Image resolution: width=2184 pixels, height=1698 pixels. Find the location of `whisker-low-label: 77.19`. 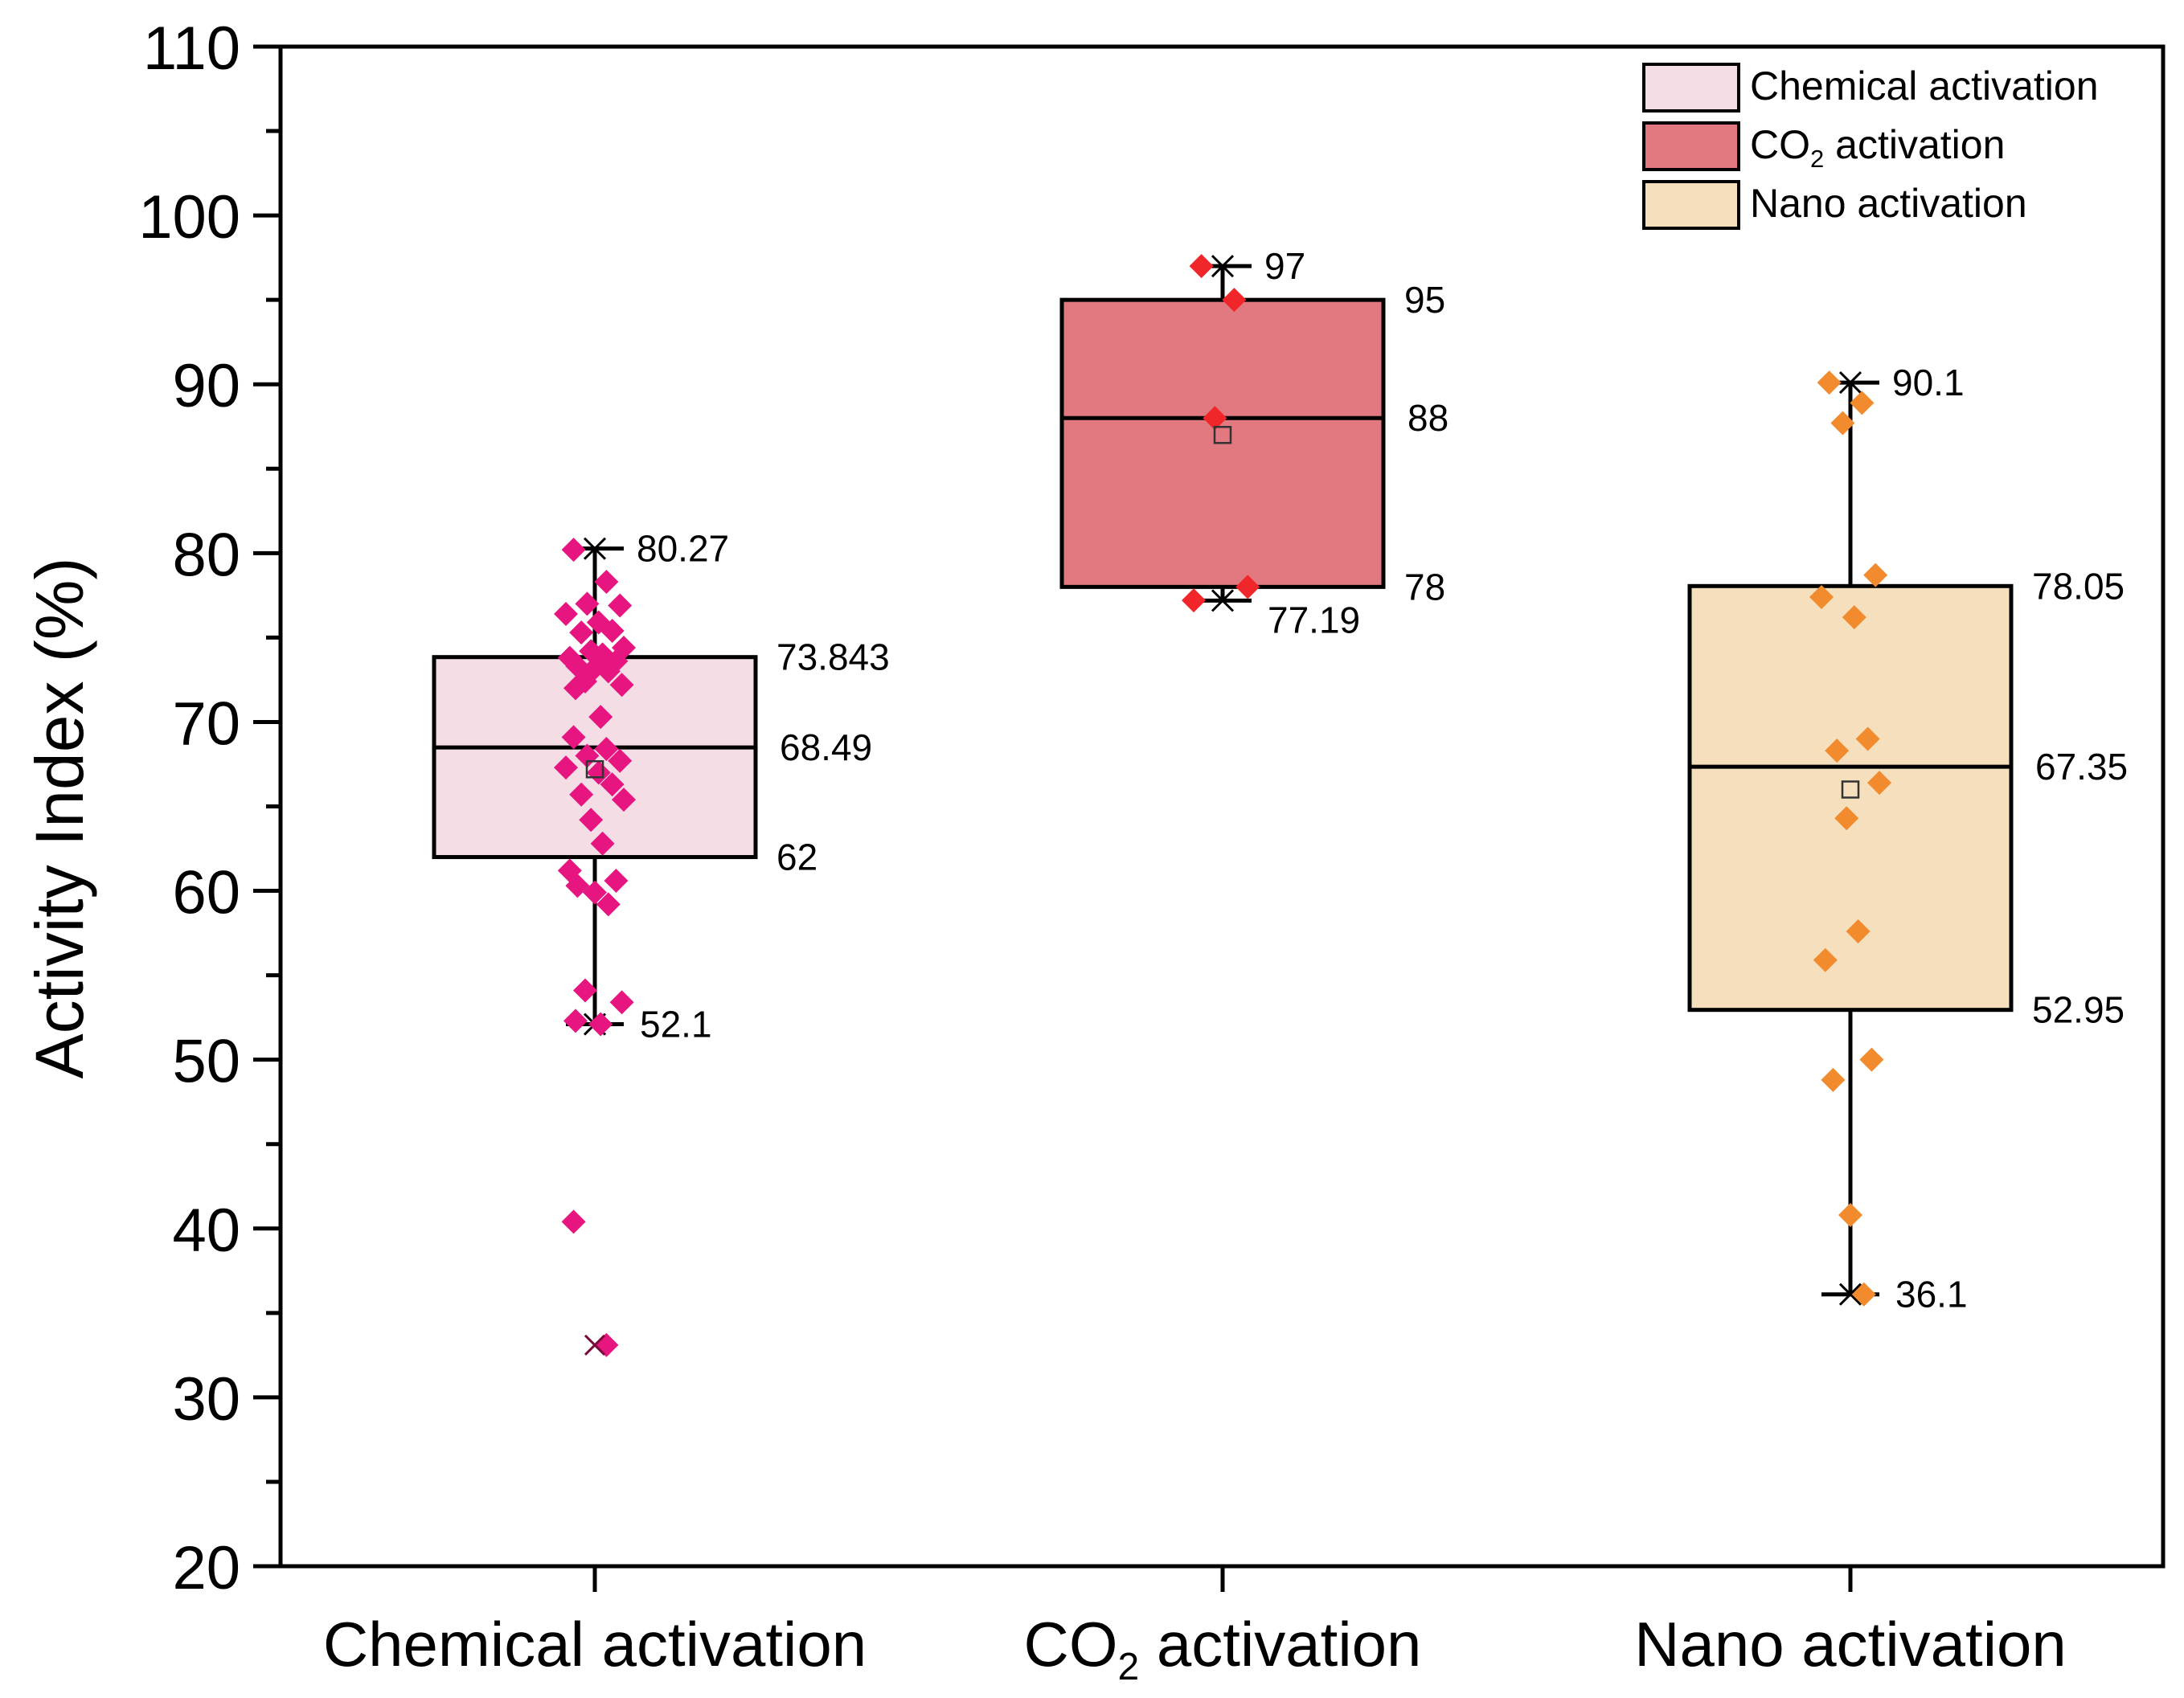

whisker-low-label: 77.19 is located at coordinates (1314, 619).